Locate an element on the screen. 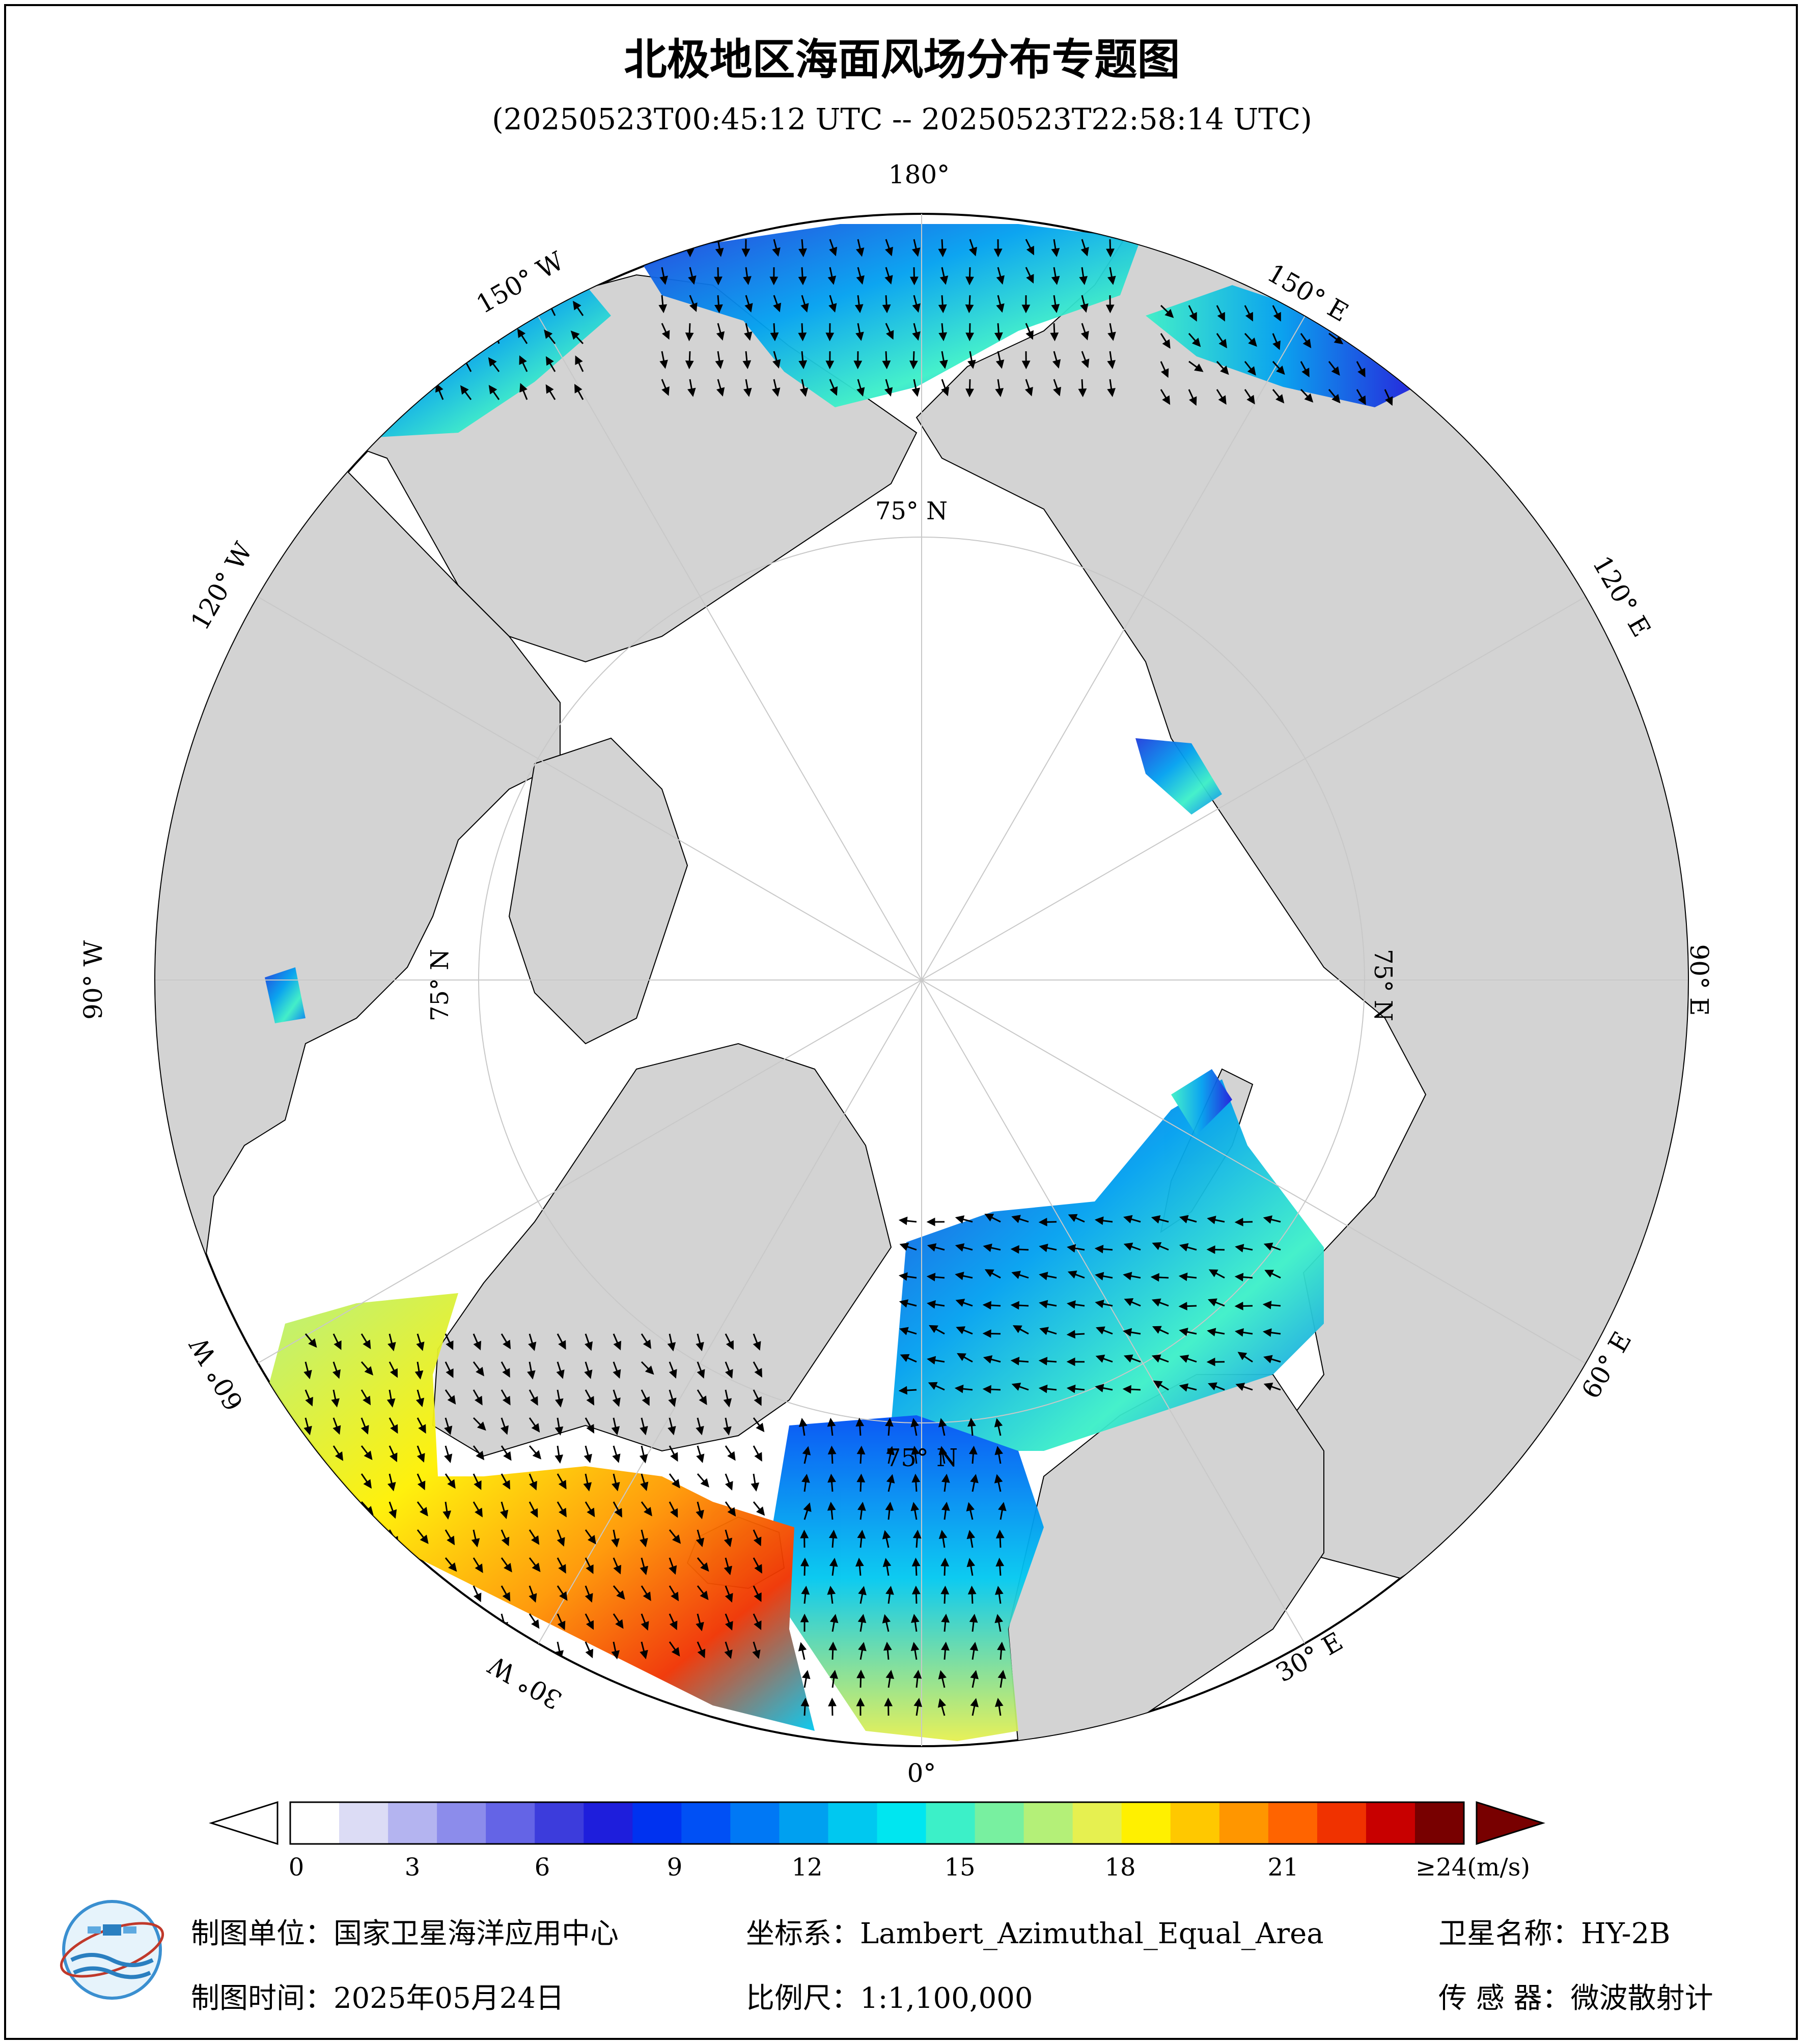 The image size is (1804, 2044). swath-kara-coast is located at coordinates (1201, 1102).